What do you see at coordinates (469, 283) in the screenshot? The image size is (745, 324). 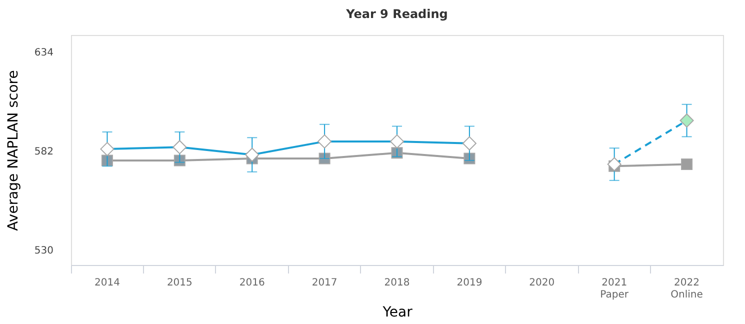 I see `x-tick-label: 2019` at bounding box center [469, 283].